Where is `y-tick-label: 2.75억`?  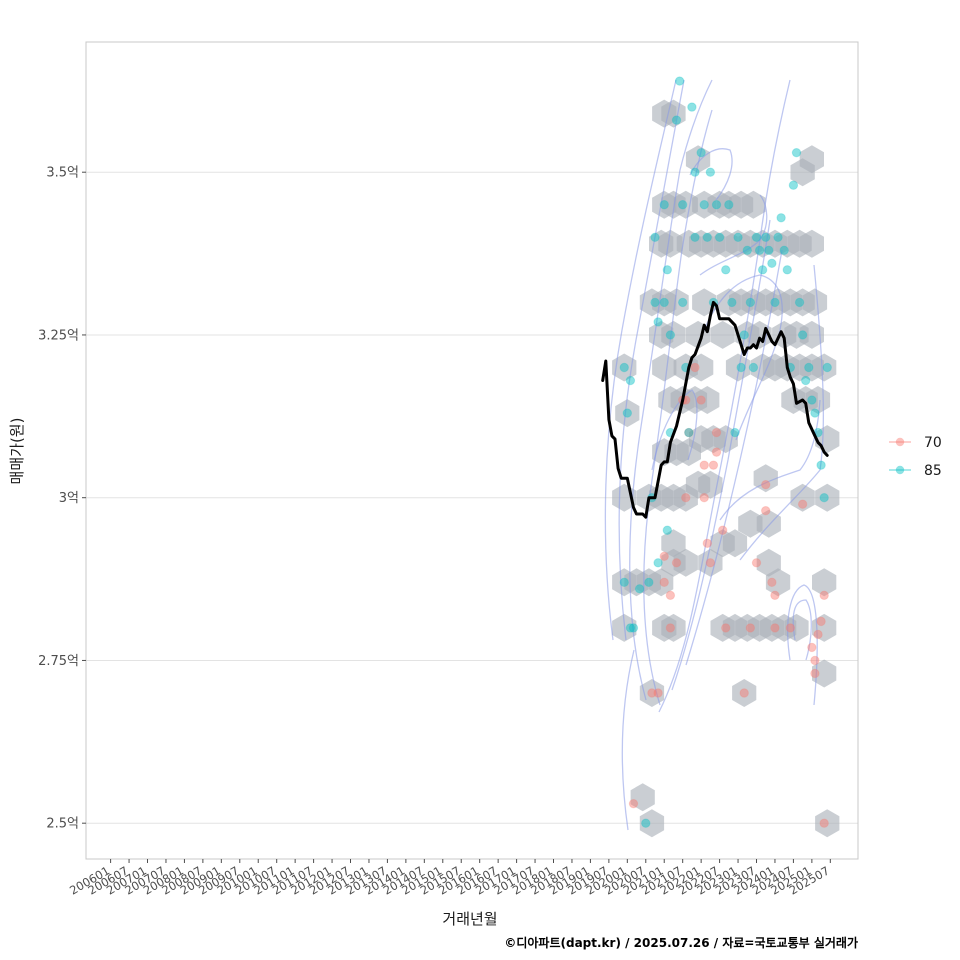
y-tick-label: 2.75억 is located at coordinates (58, 661).